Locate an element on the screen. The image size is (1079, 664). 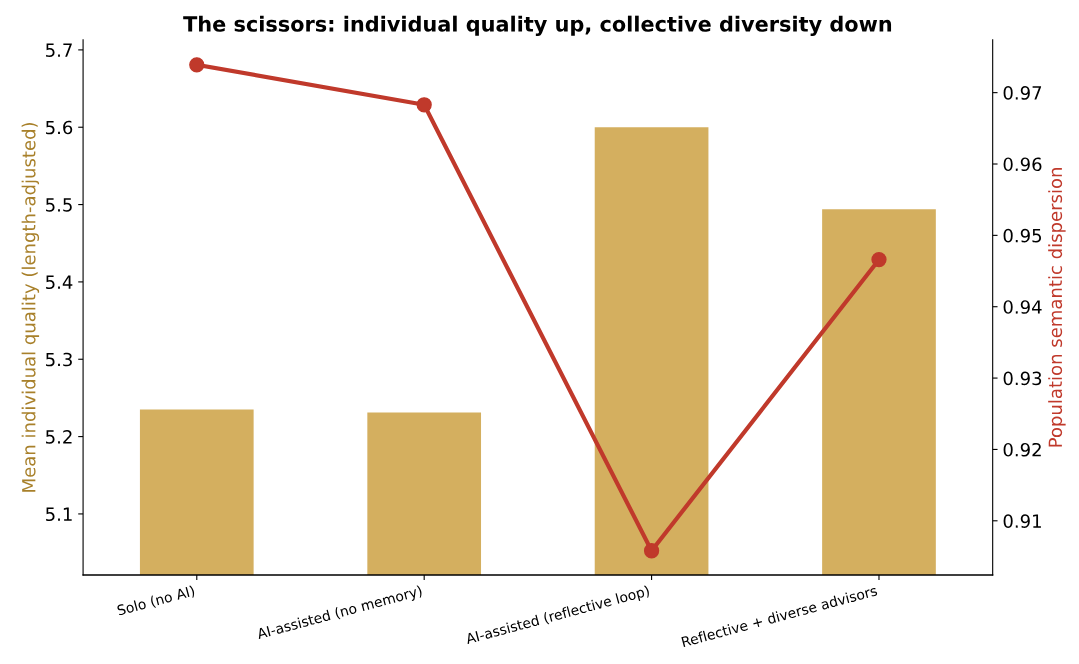
y2-tick-label: 0.94 is located at coordinates (1022, 307).